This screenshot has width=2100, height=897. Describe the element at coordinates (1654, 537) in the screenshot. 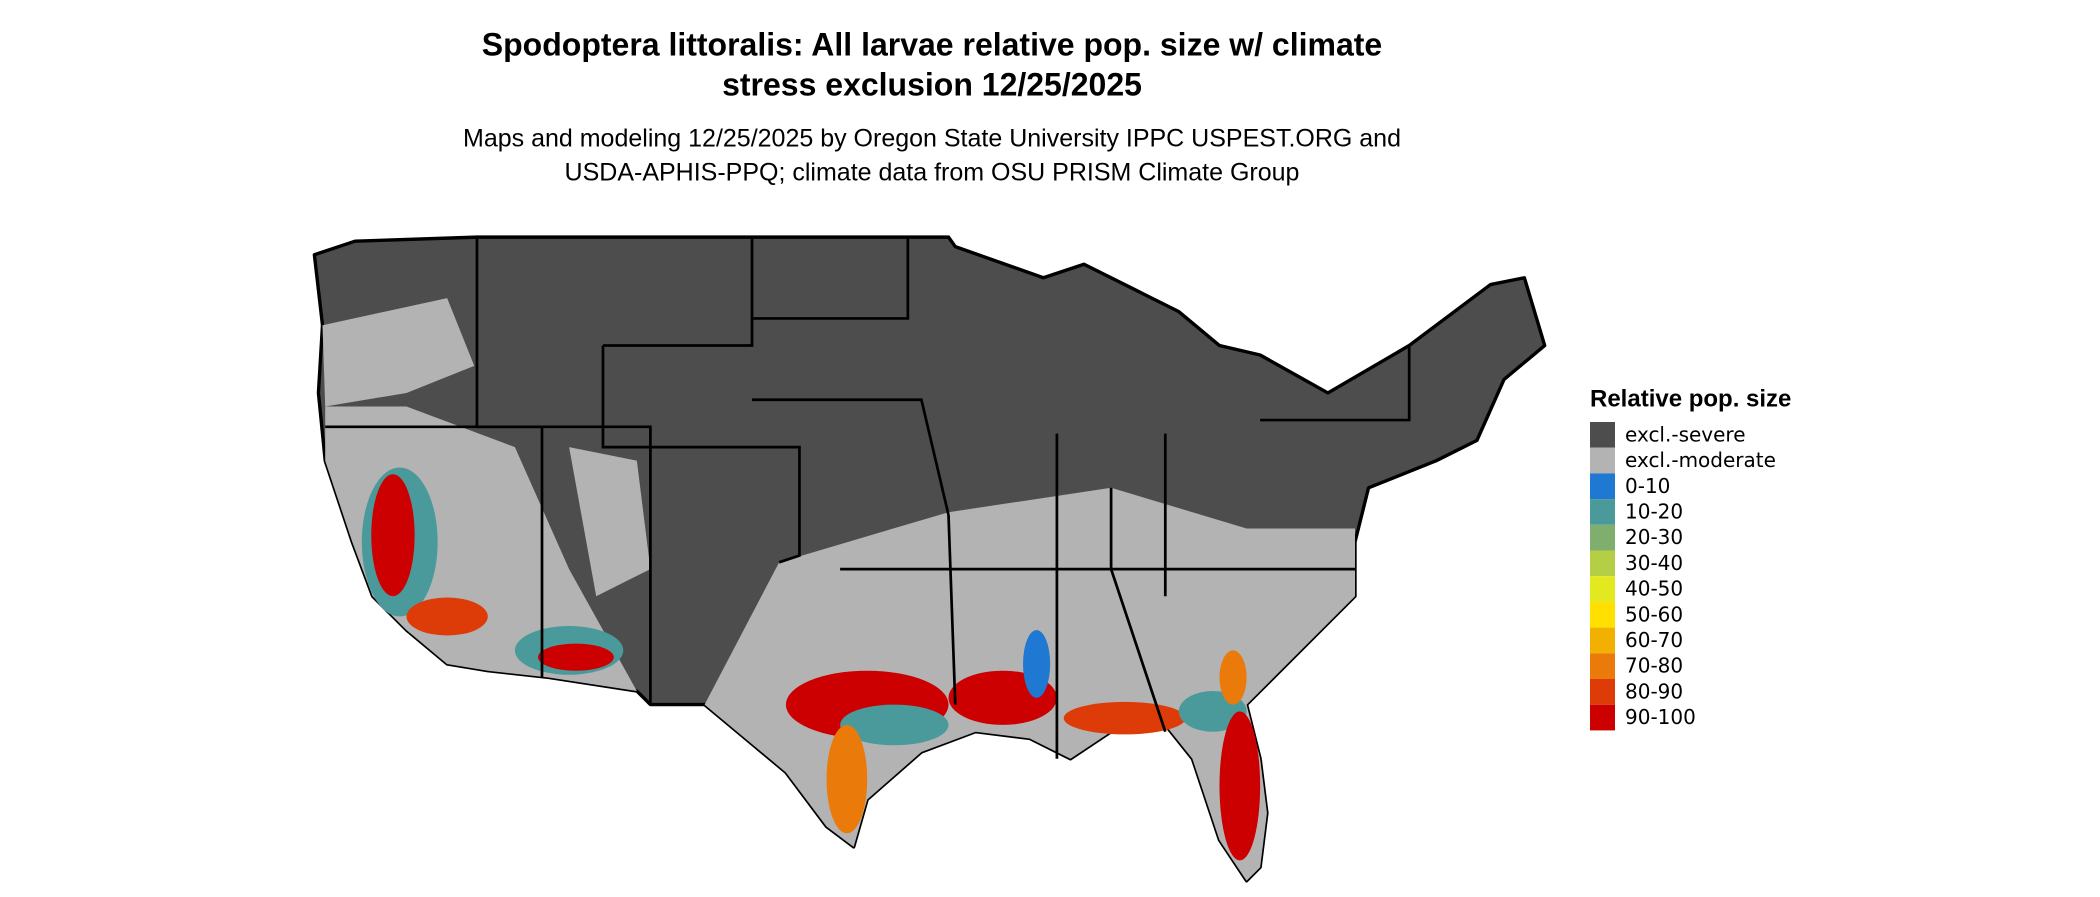

I see `legend-label: 20-30` at that location.